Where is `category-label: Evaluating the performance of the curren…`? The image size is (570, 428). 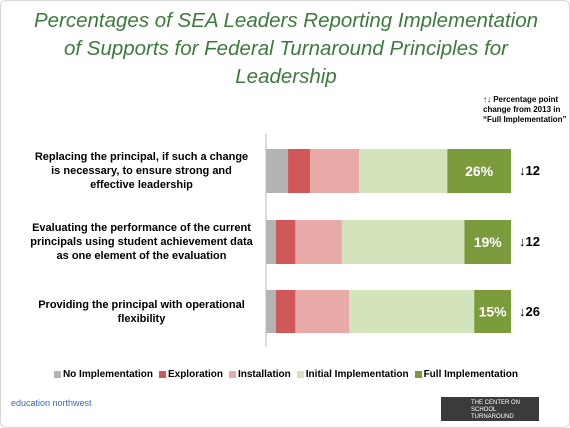
category-label: Evaluating the performance of the curren… is located at coordinates (141, 242).